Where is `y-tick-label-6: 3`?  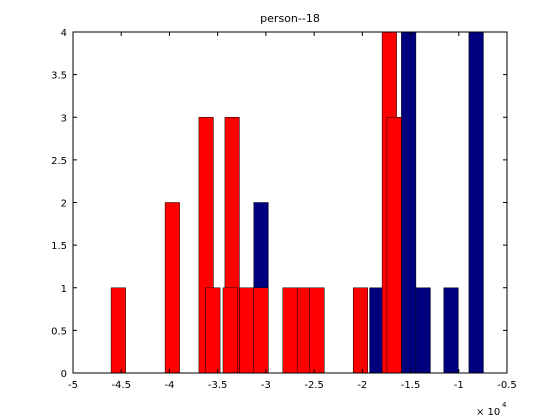 y-tick-label-6: 3 is located at coordinates (64, 118).